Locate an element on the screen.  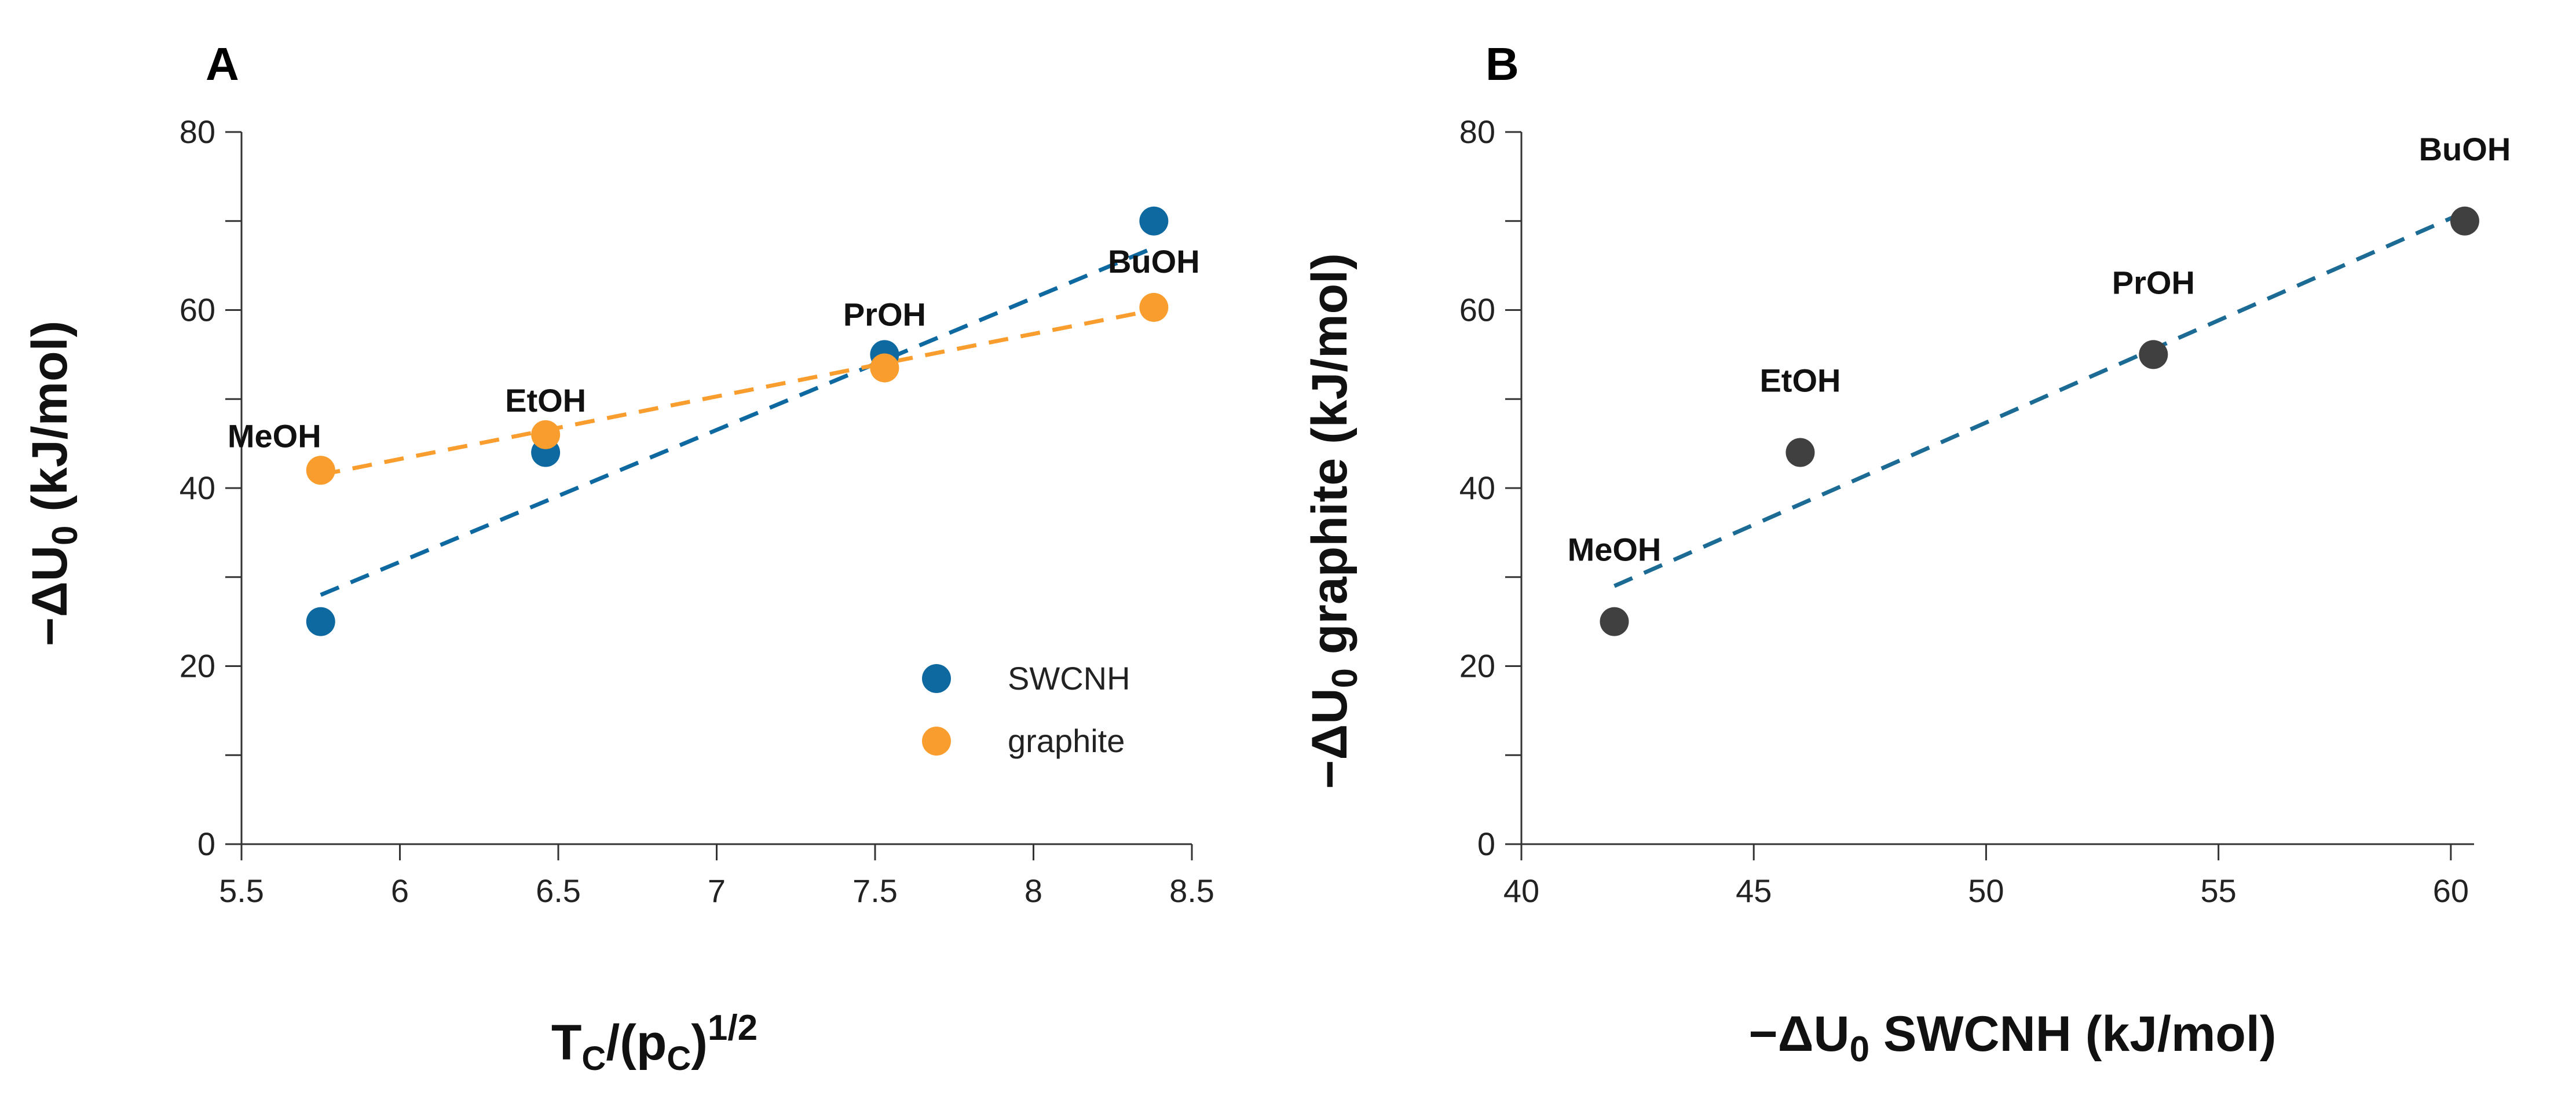
x-tick-label: 6 is located at coordinates (400, 891).